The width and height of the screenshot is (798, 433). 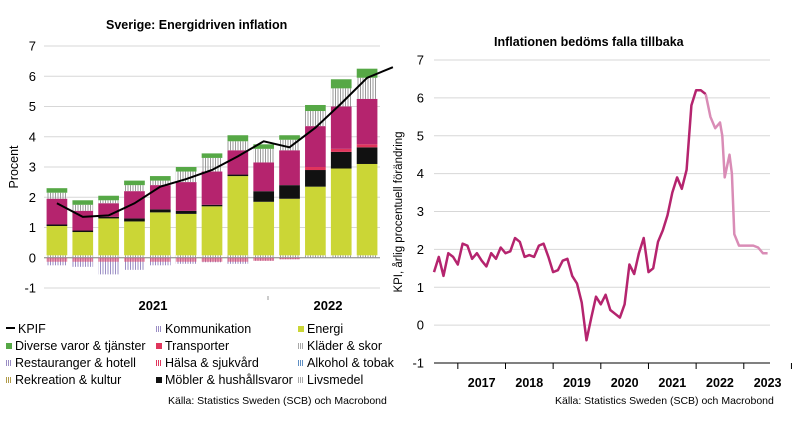 I want to click on left-y-tick-label: 7, so click(x=32, y=46).